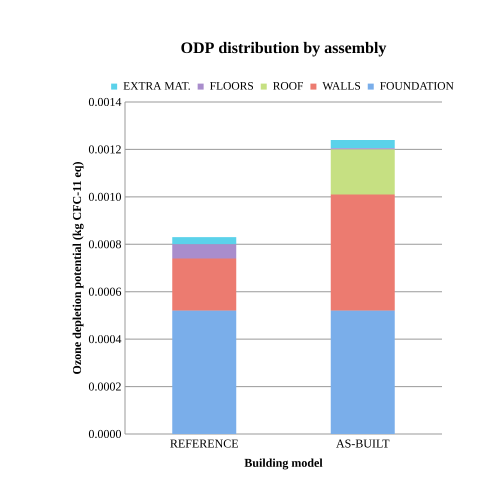 The image size is (483, 485). Describe the element at coordinates (104, 386) in the screenshot. I see `y-tick-label: 0.0002` at that location.